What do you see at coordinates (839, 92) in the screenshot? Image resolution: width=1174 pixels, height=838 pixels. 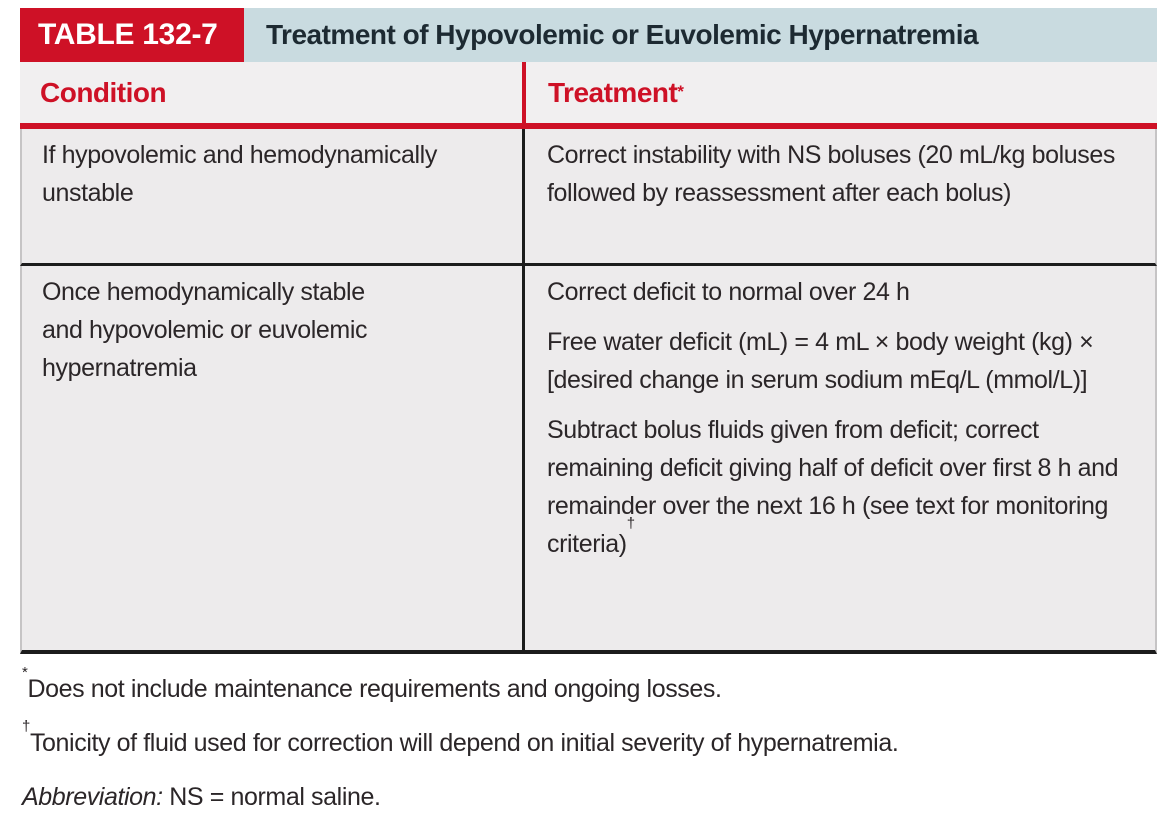 I see `column-header-treatment: Treatment *` at bounding box center [839, 92].